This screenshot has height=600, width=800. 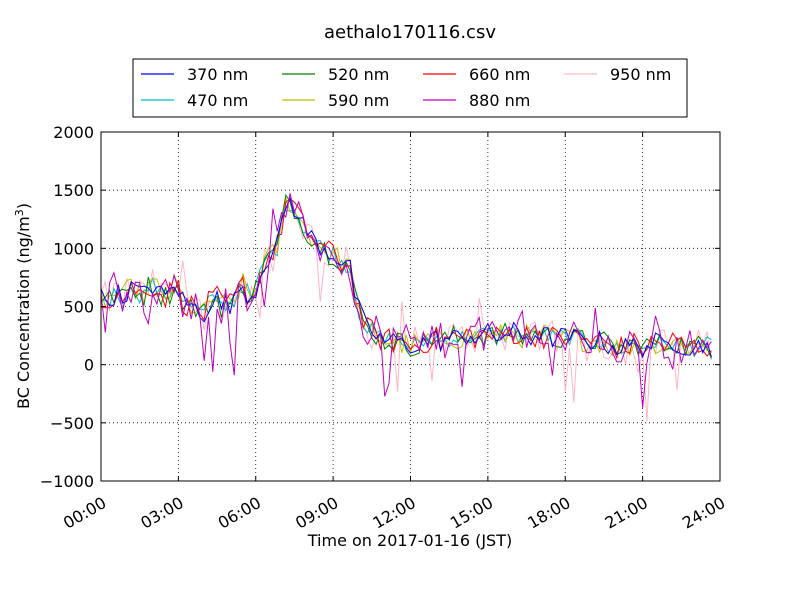 What do you see at coordinates (161, 513) in the screenshot?
I see `x-tick-label: 03:00` at bounding box center [161, 513].